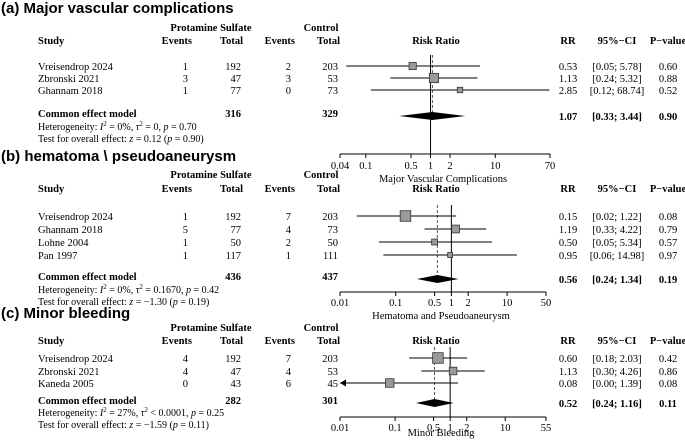  Describe the element at coordinates (616, 372) in the screenshot. I see `ci-value: [0.30; 4.26]` at that location.